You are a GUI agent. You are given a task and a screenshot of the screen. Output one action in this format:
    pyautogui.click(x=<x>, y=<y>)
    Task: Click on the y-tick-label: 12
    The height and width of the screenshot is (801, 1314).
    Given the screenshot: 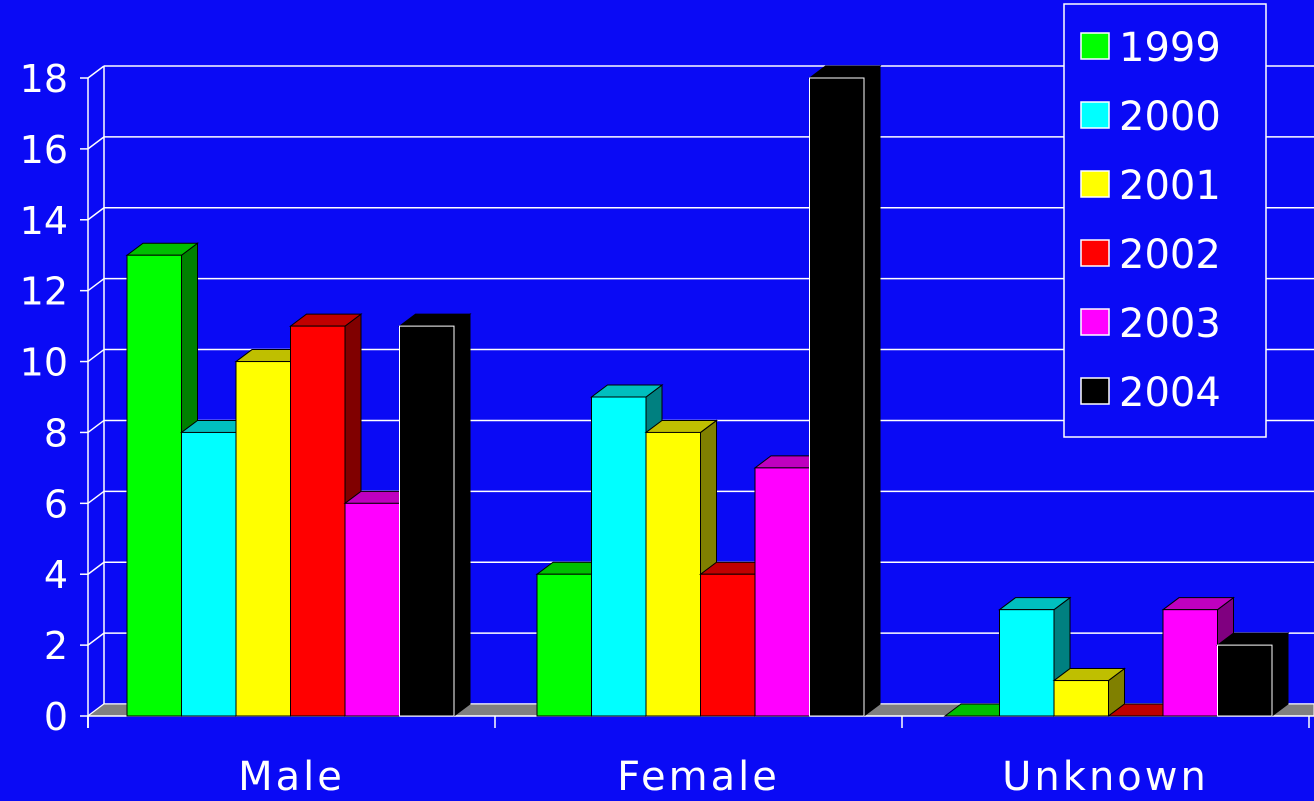 What is the action you would take?
    pyautogui.click(x=44, y=292)
    